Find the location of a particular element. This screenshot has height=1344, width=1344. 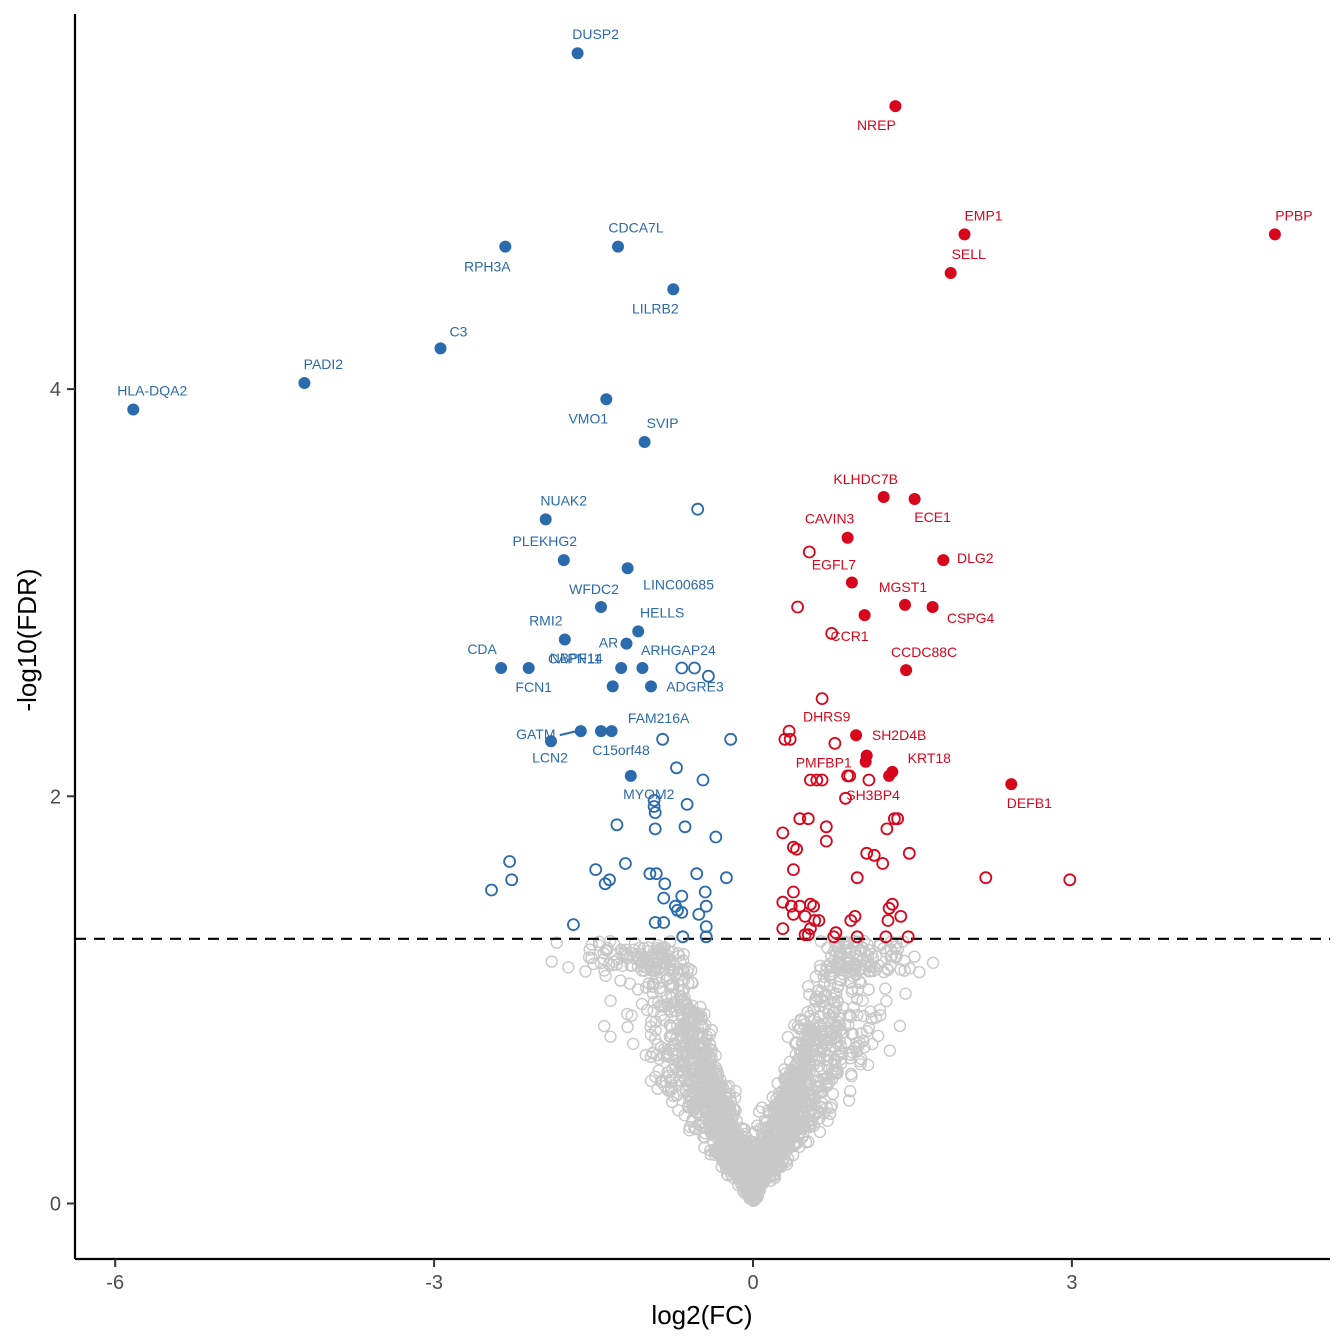

gene-point-plekhg2 is located at coordinates (563, 560).